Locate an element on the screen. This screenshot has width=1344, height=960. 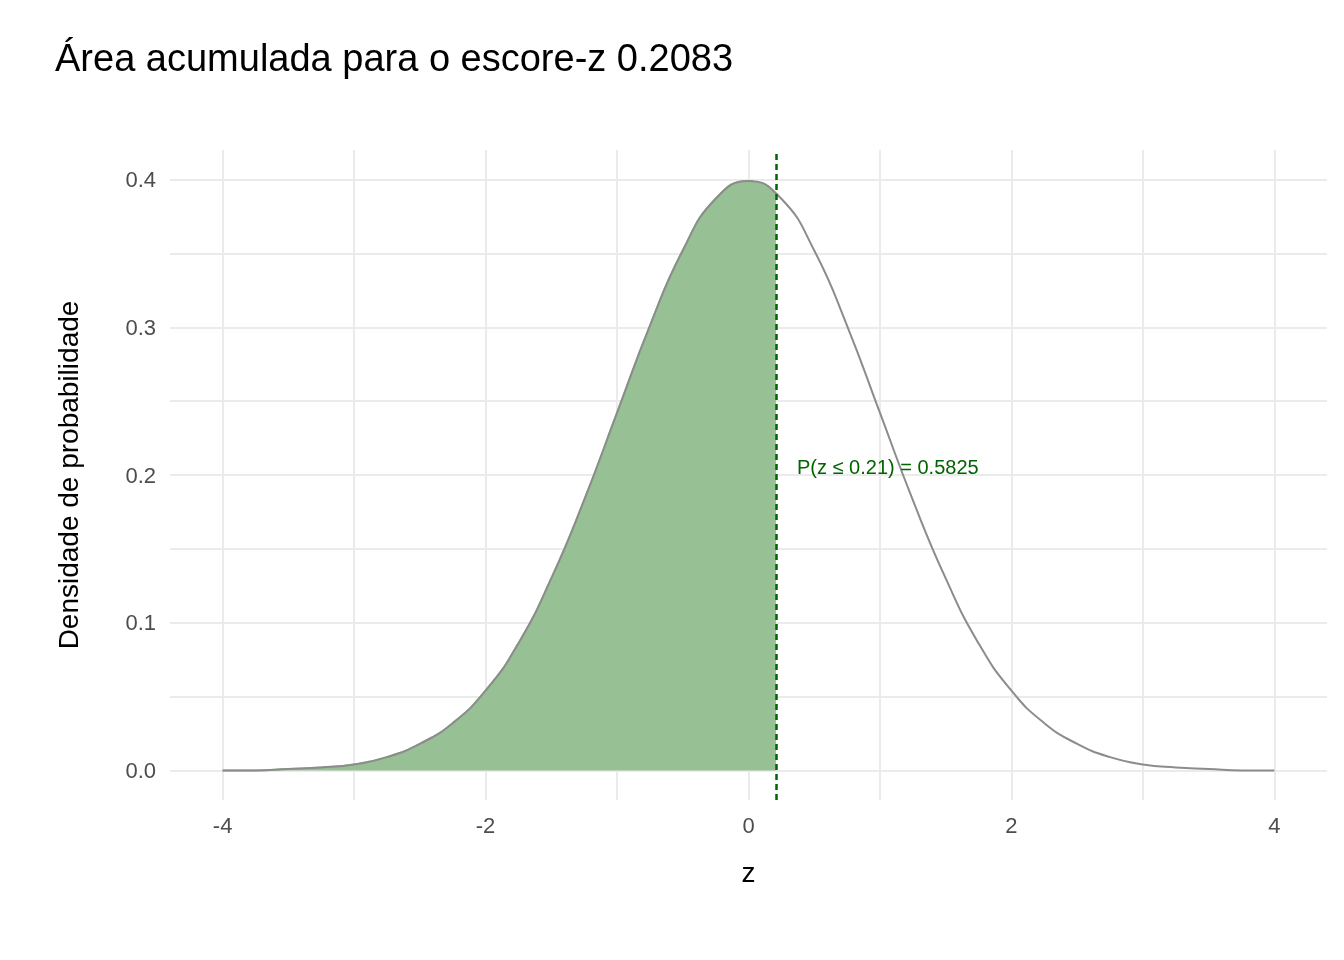
y-tick-label: 0.3 is located at coordinates (140, 327).